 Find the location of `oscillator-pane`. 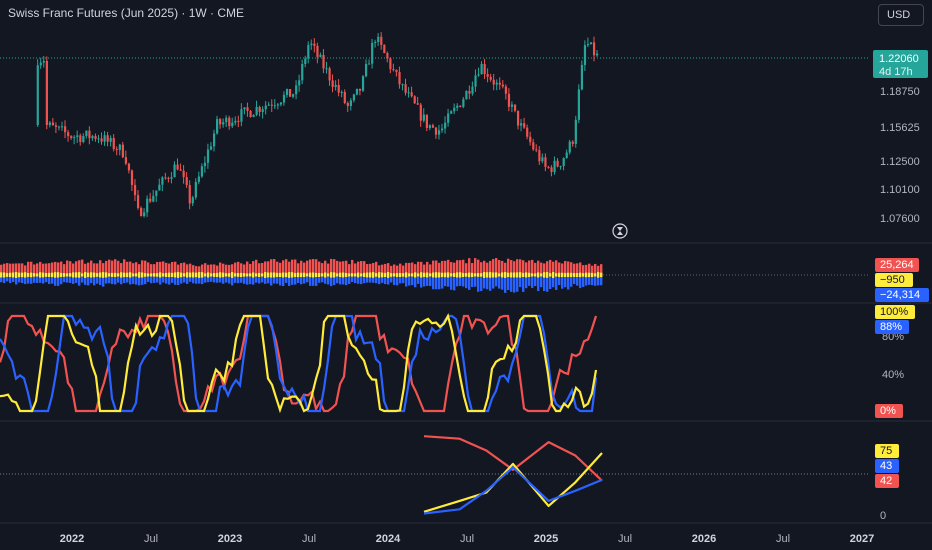

oscillator-pane is located at coordinates (299, 363).